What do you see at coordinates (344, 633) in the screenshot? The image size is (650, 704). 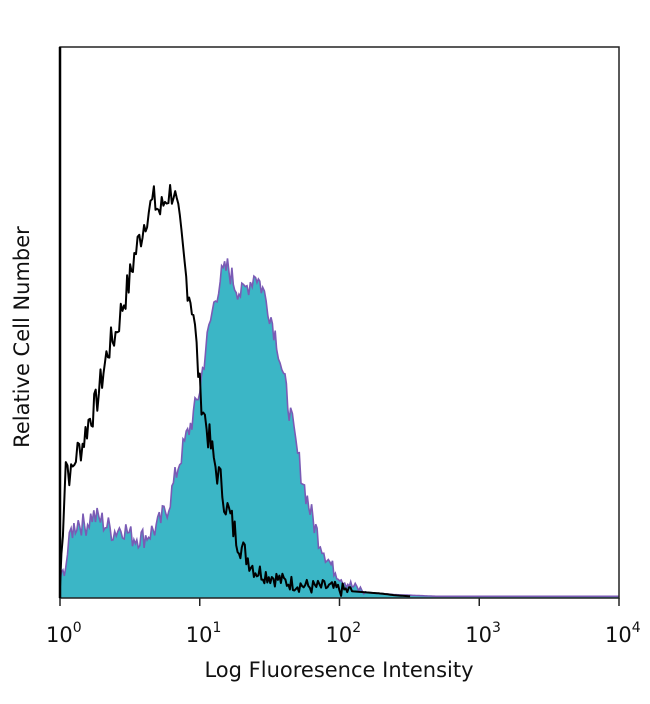 I see `x-tick-label: 102` at bounding box center [344, 633].